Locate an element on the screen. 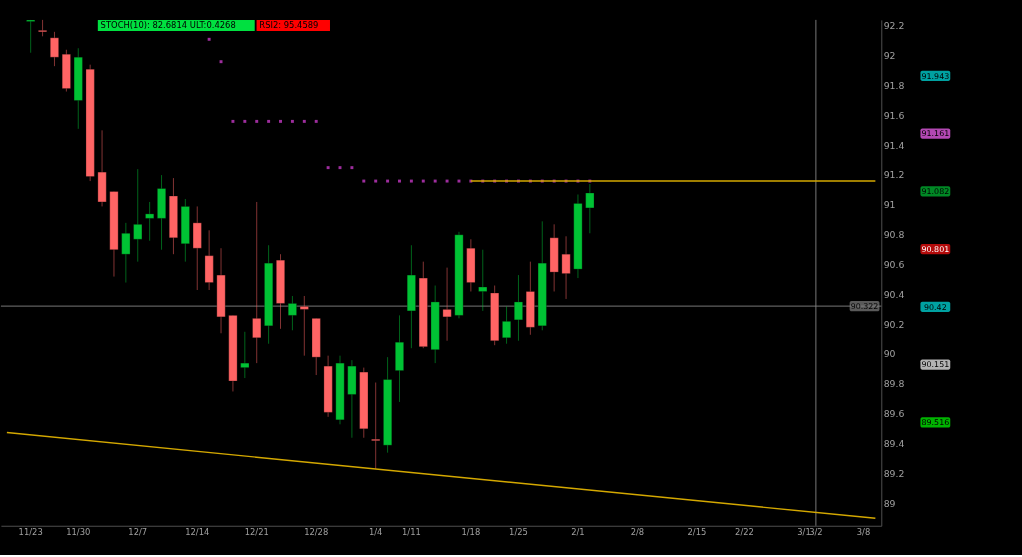  annotation: STOCH(10): 82.6814 ULT:0.4268 is located at coordinates (168, 25).